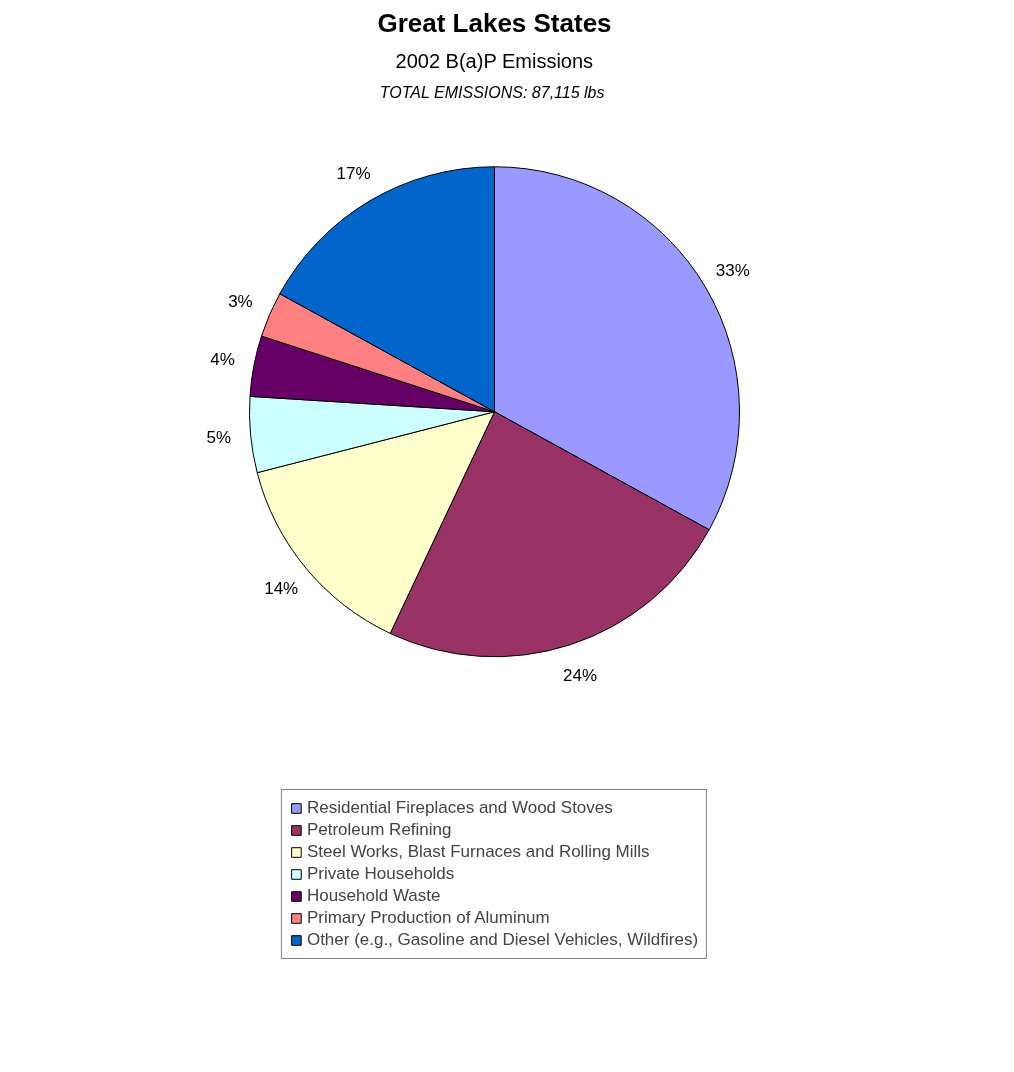 This screenshot has height=1072, width=1014. What do you see at coordinates (222, 360) in the screenshot?
I see `data-label: 4%` at bounding box center [222, 360].